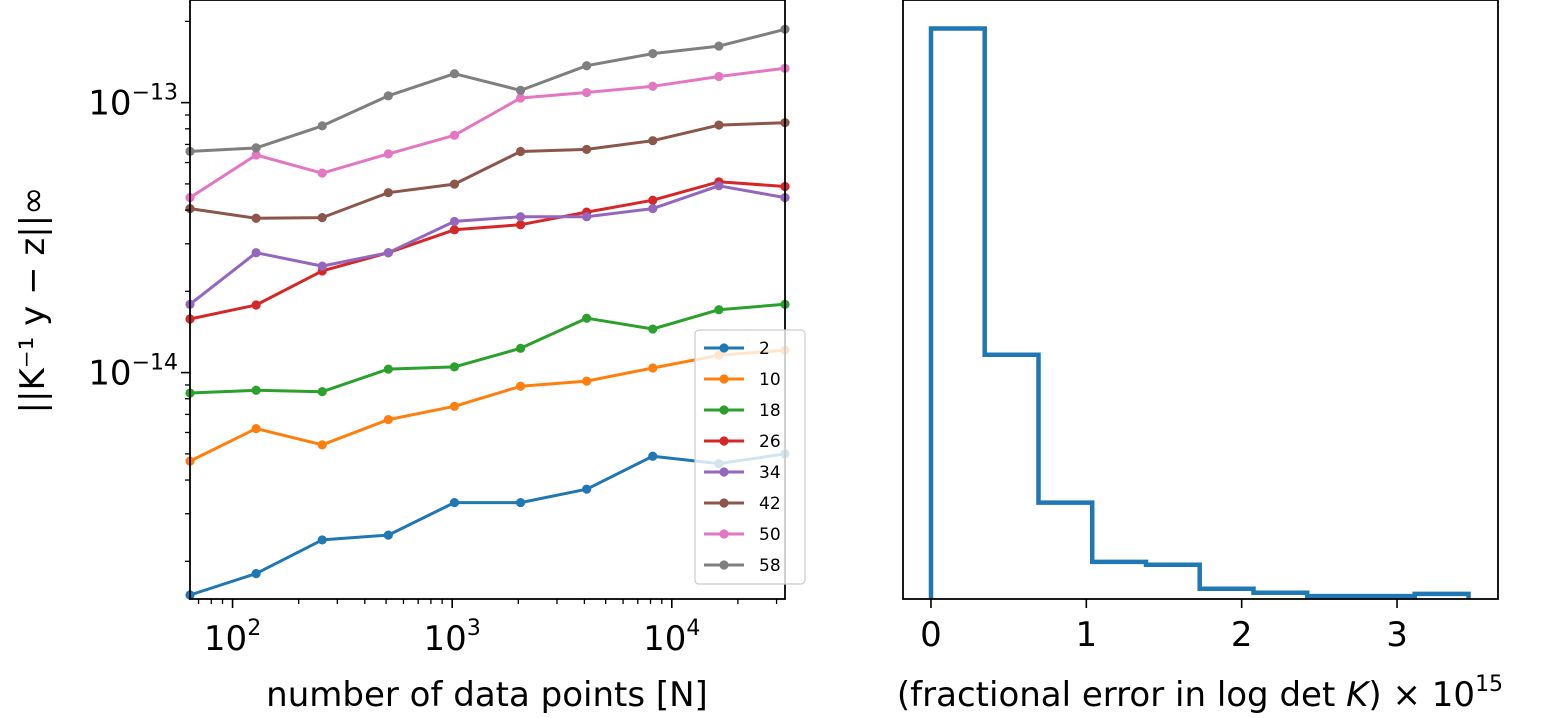  Describe the element at coordinates (742, 473) in the screenshot. I see `legend-entry-34: 34` at that location.